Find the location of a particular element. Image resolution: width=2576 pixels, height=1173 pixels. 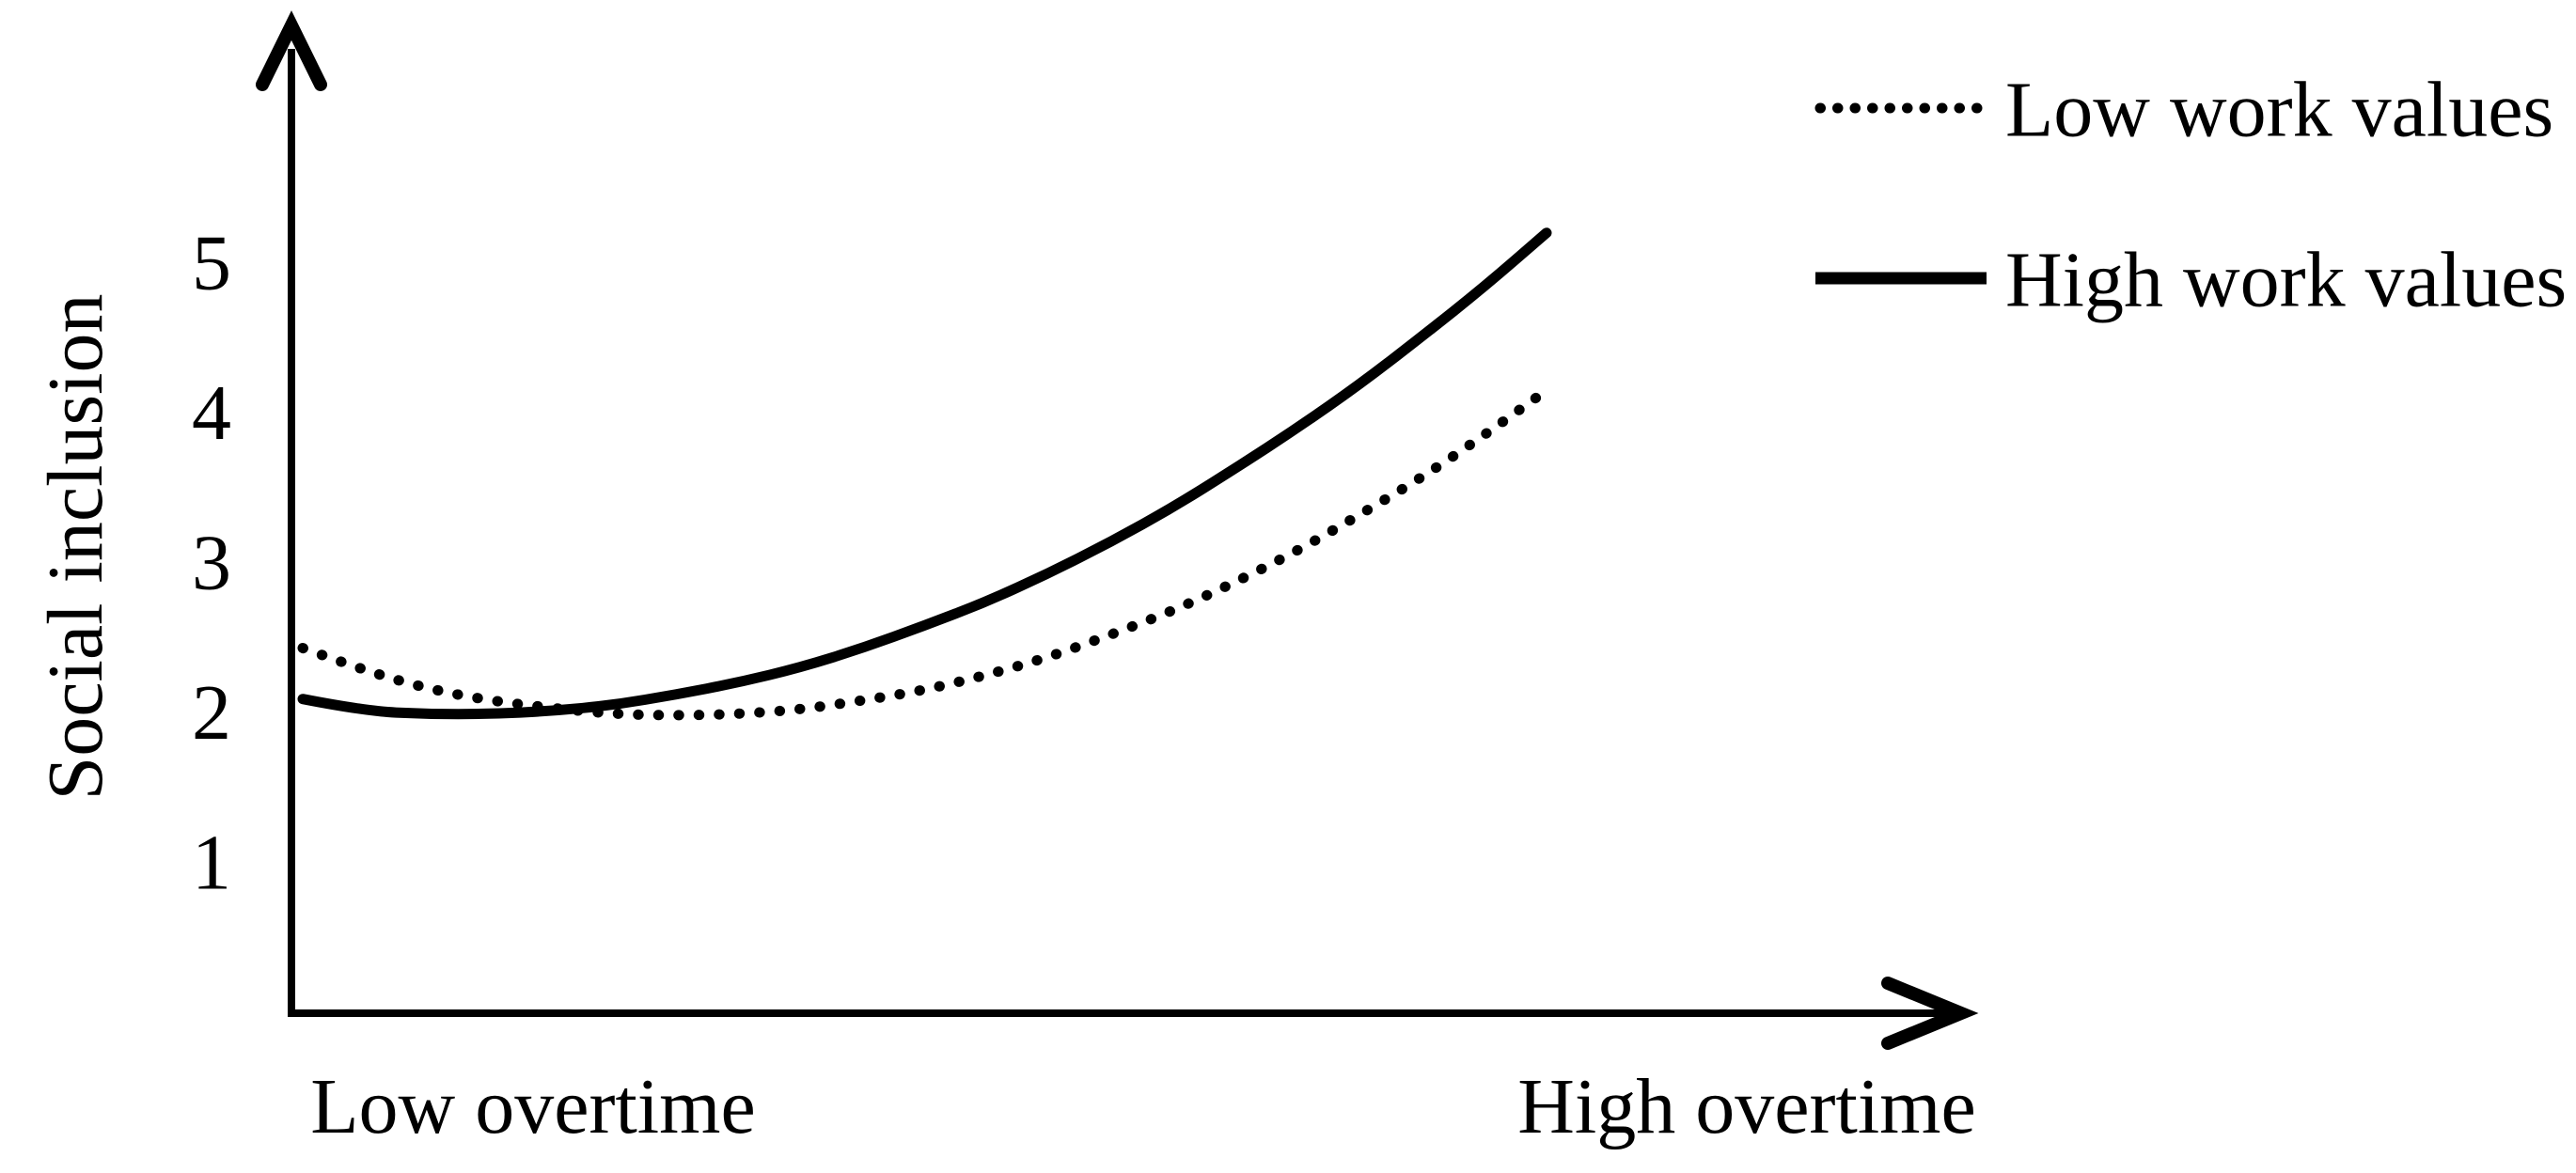

x-axis-arrowhead-icon is located at coordinates (1930, 1014).